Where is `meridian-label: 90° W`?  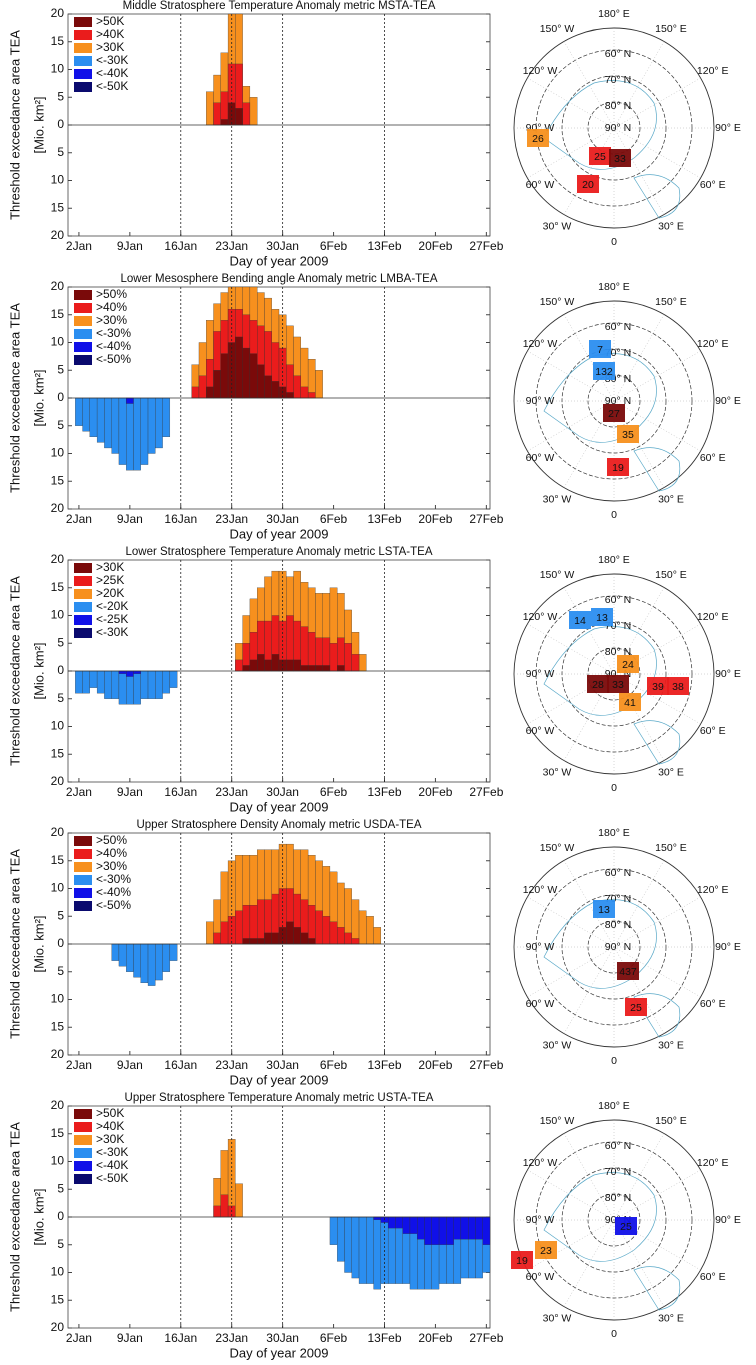
meridian-label: 90° W is located at coordinates (540, 401).